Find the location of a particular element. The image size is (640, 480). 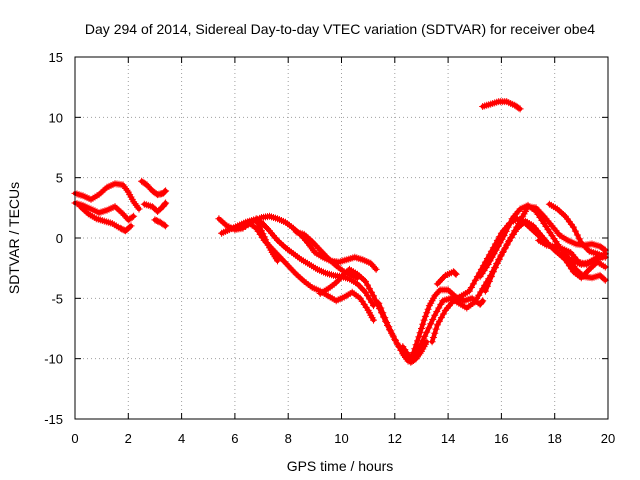

y-tick-label: 15 is located at coordinates (56, 57).